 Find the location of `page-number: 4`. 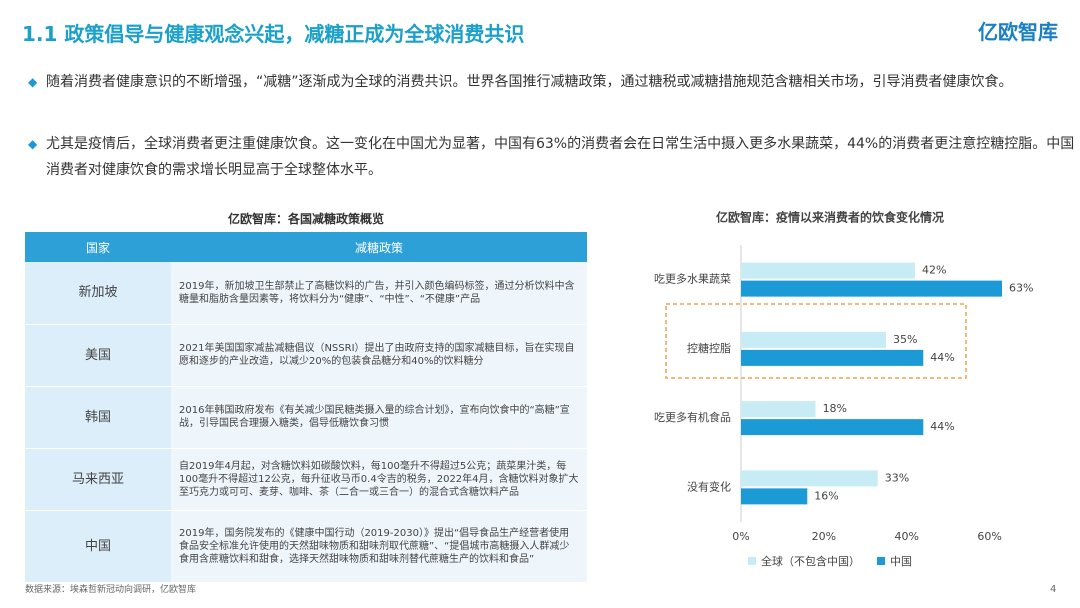

page-number: 4 is located at coordinates (1053, 589).